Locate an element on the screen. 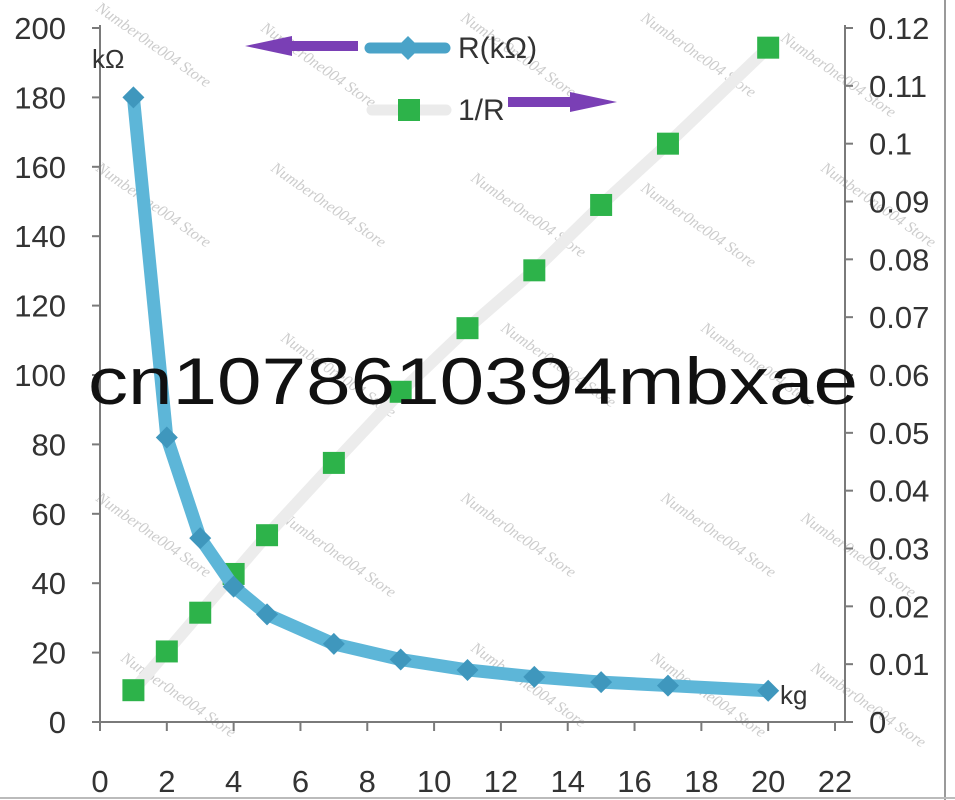  x-unit: kg is located at coordinates (793, 695).